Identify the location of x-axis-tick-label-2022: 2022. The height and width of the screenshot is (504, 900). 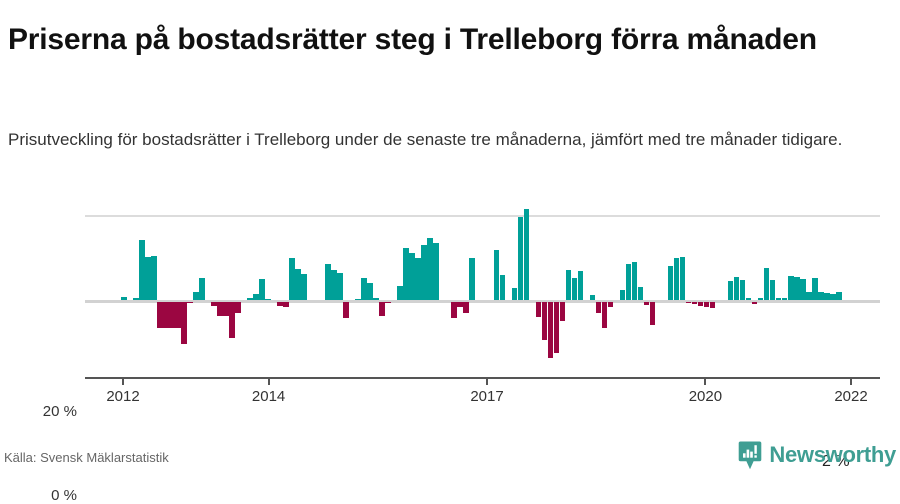
(851, 396).